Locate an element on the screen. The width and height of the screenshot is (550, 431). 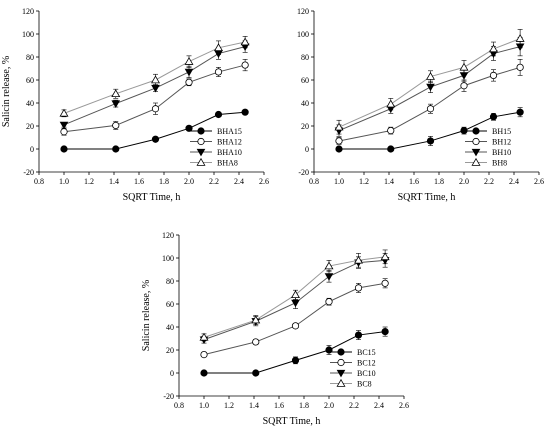
series-BC8 is located at coordinates (294, 295).